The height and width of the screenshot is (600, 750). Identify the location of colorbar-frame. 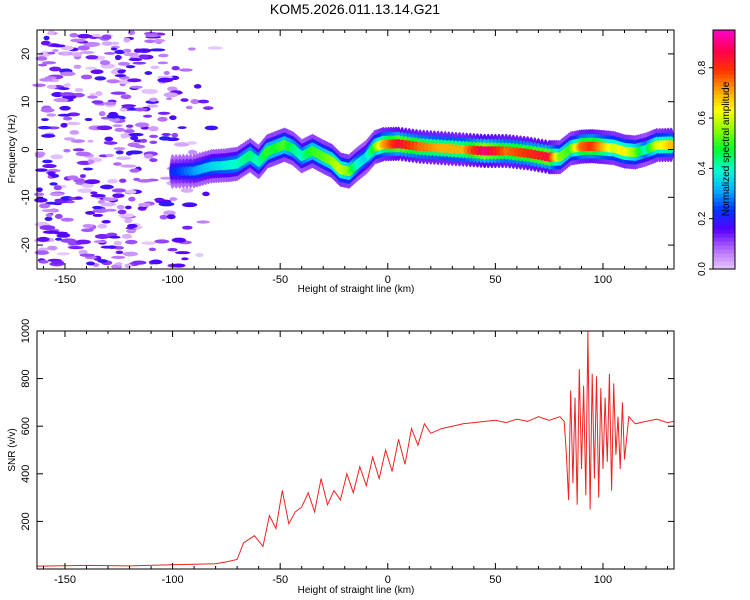
(724, 149).